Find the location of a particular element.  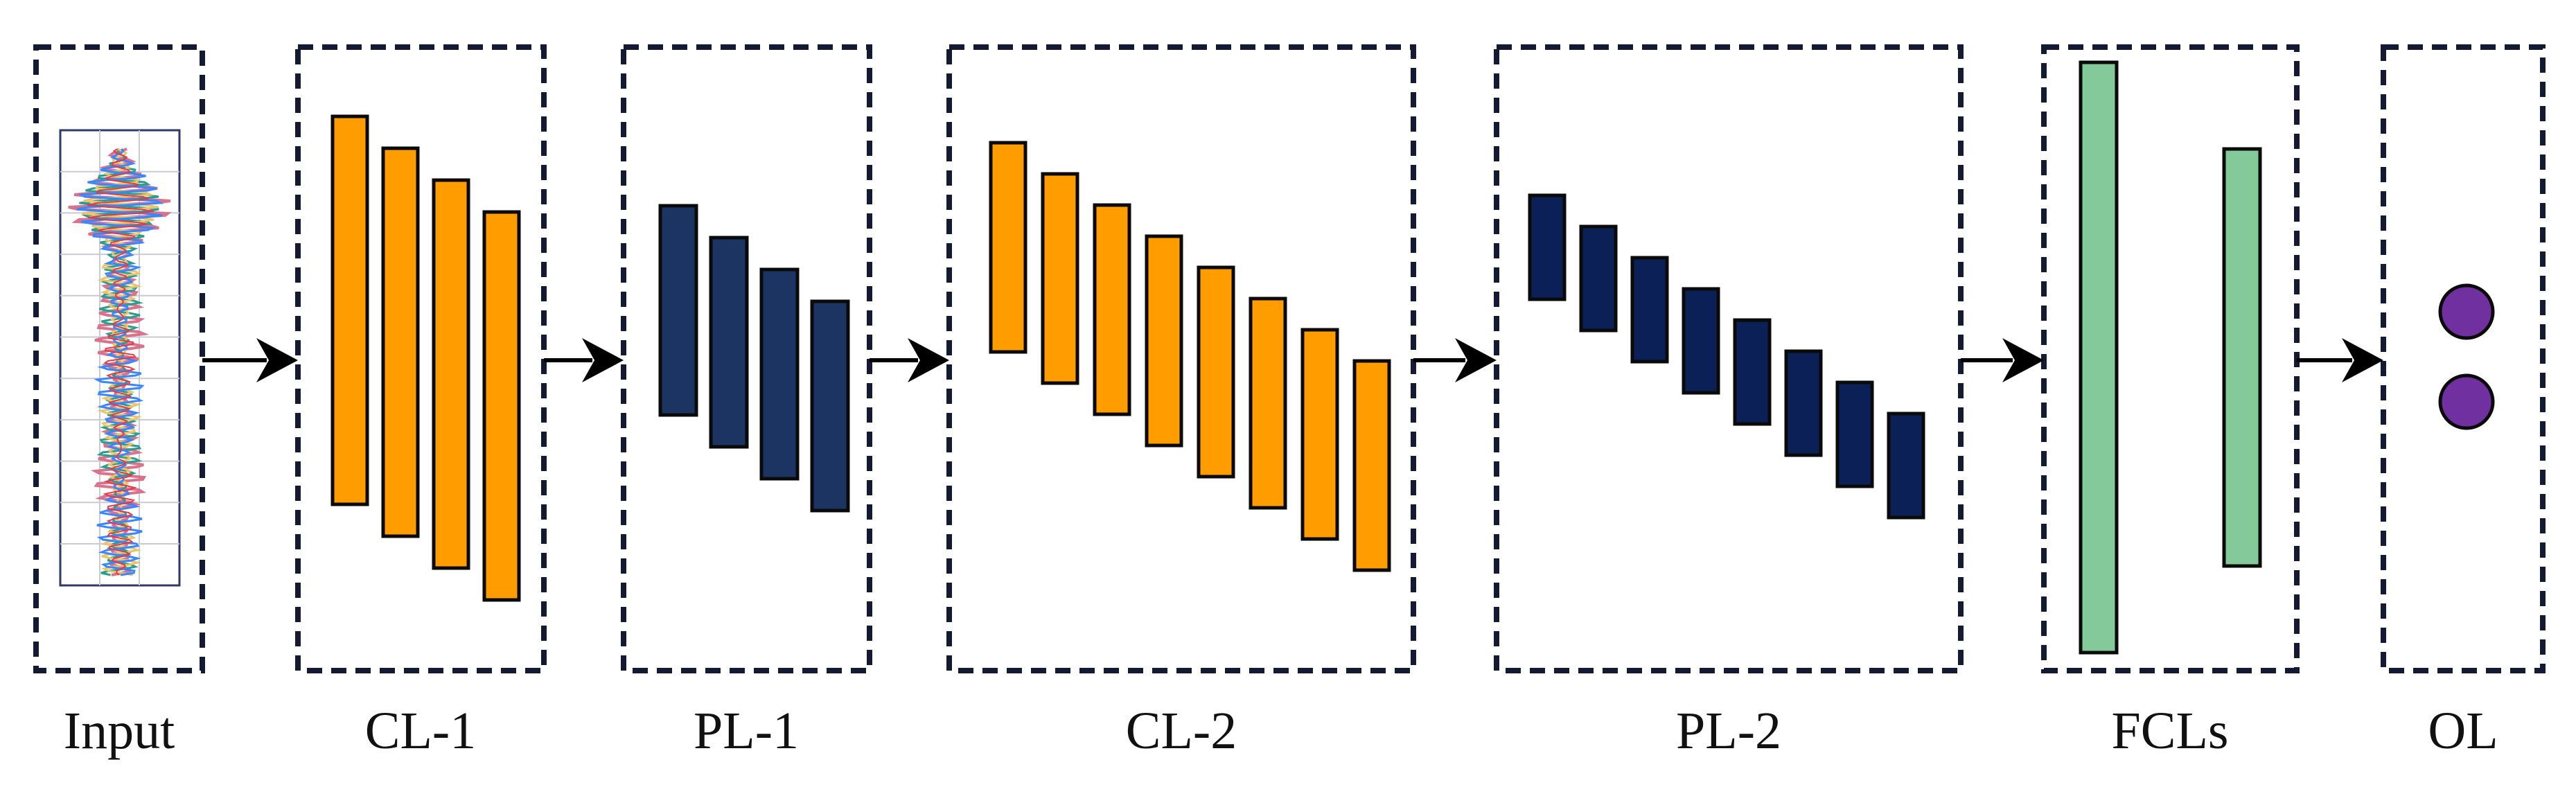

label-cl2: CL-2 is located at coordinates (1181, 731).